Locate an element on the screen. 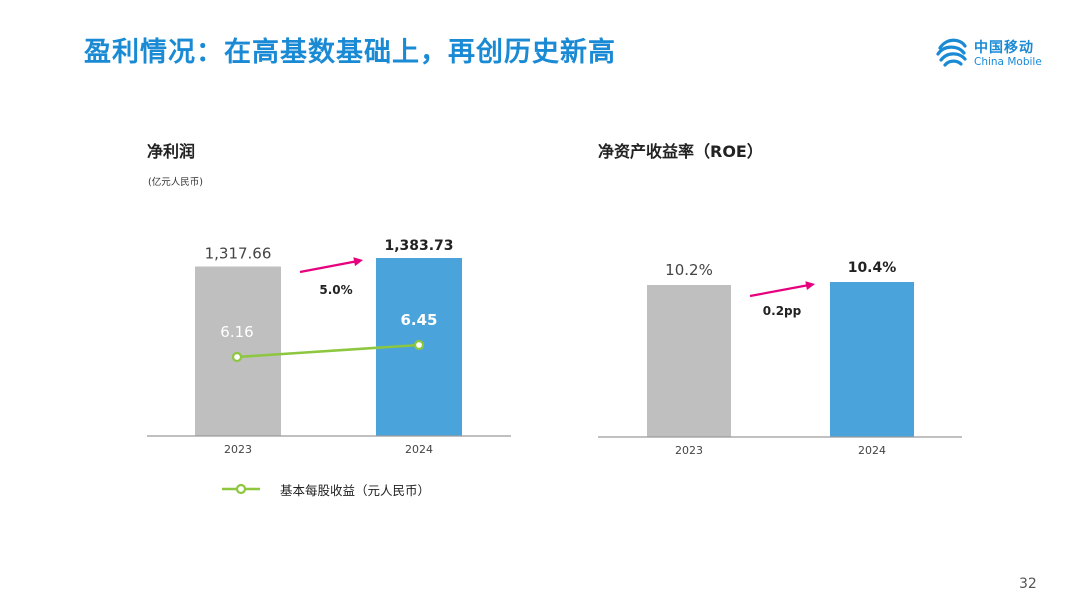 This screenshot has width=1080, height=607. net-profit-unit: (亿元人民币) is located at coordinates (175, 182).